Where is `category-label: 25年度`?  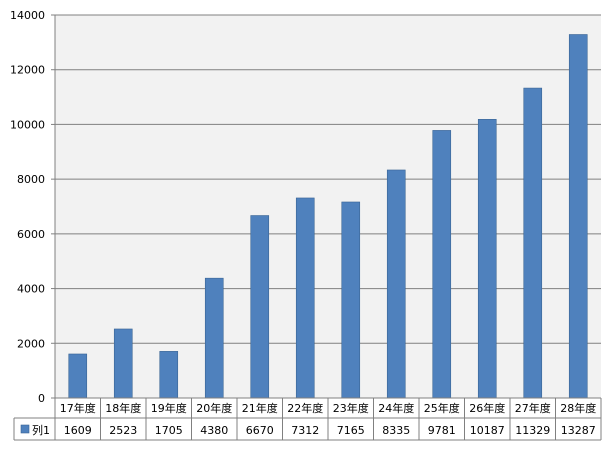
category-label: 25年度 is located at coordinates (442, 408).